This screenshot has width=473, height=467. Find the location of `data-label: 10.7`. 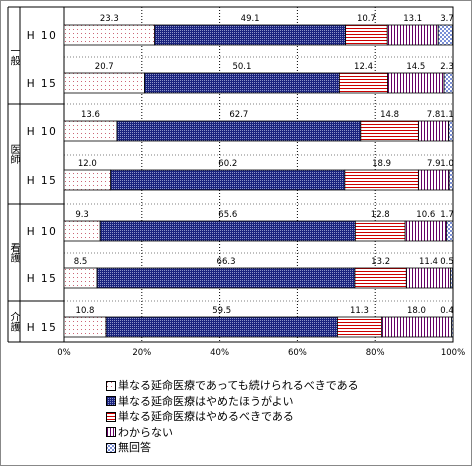

data-label: 10.7 is located at coordinates (366, 19).